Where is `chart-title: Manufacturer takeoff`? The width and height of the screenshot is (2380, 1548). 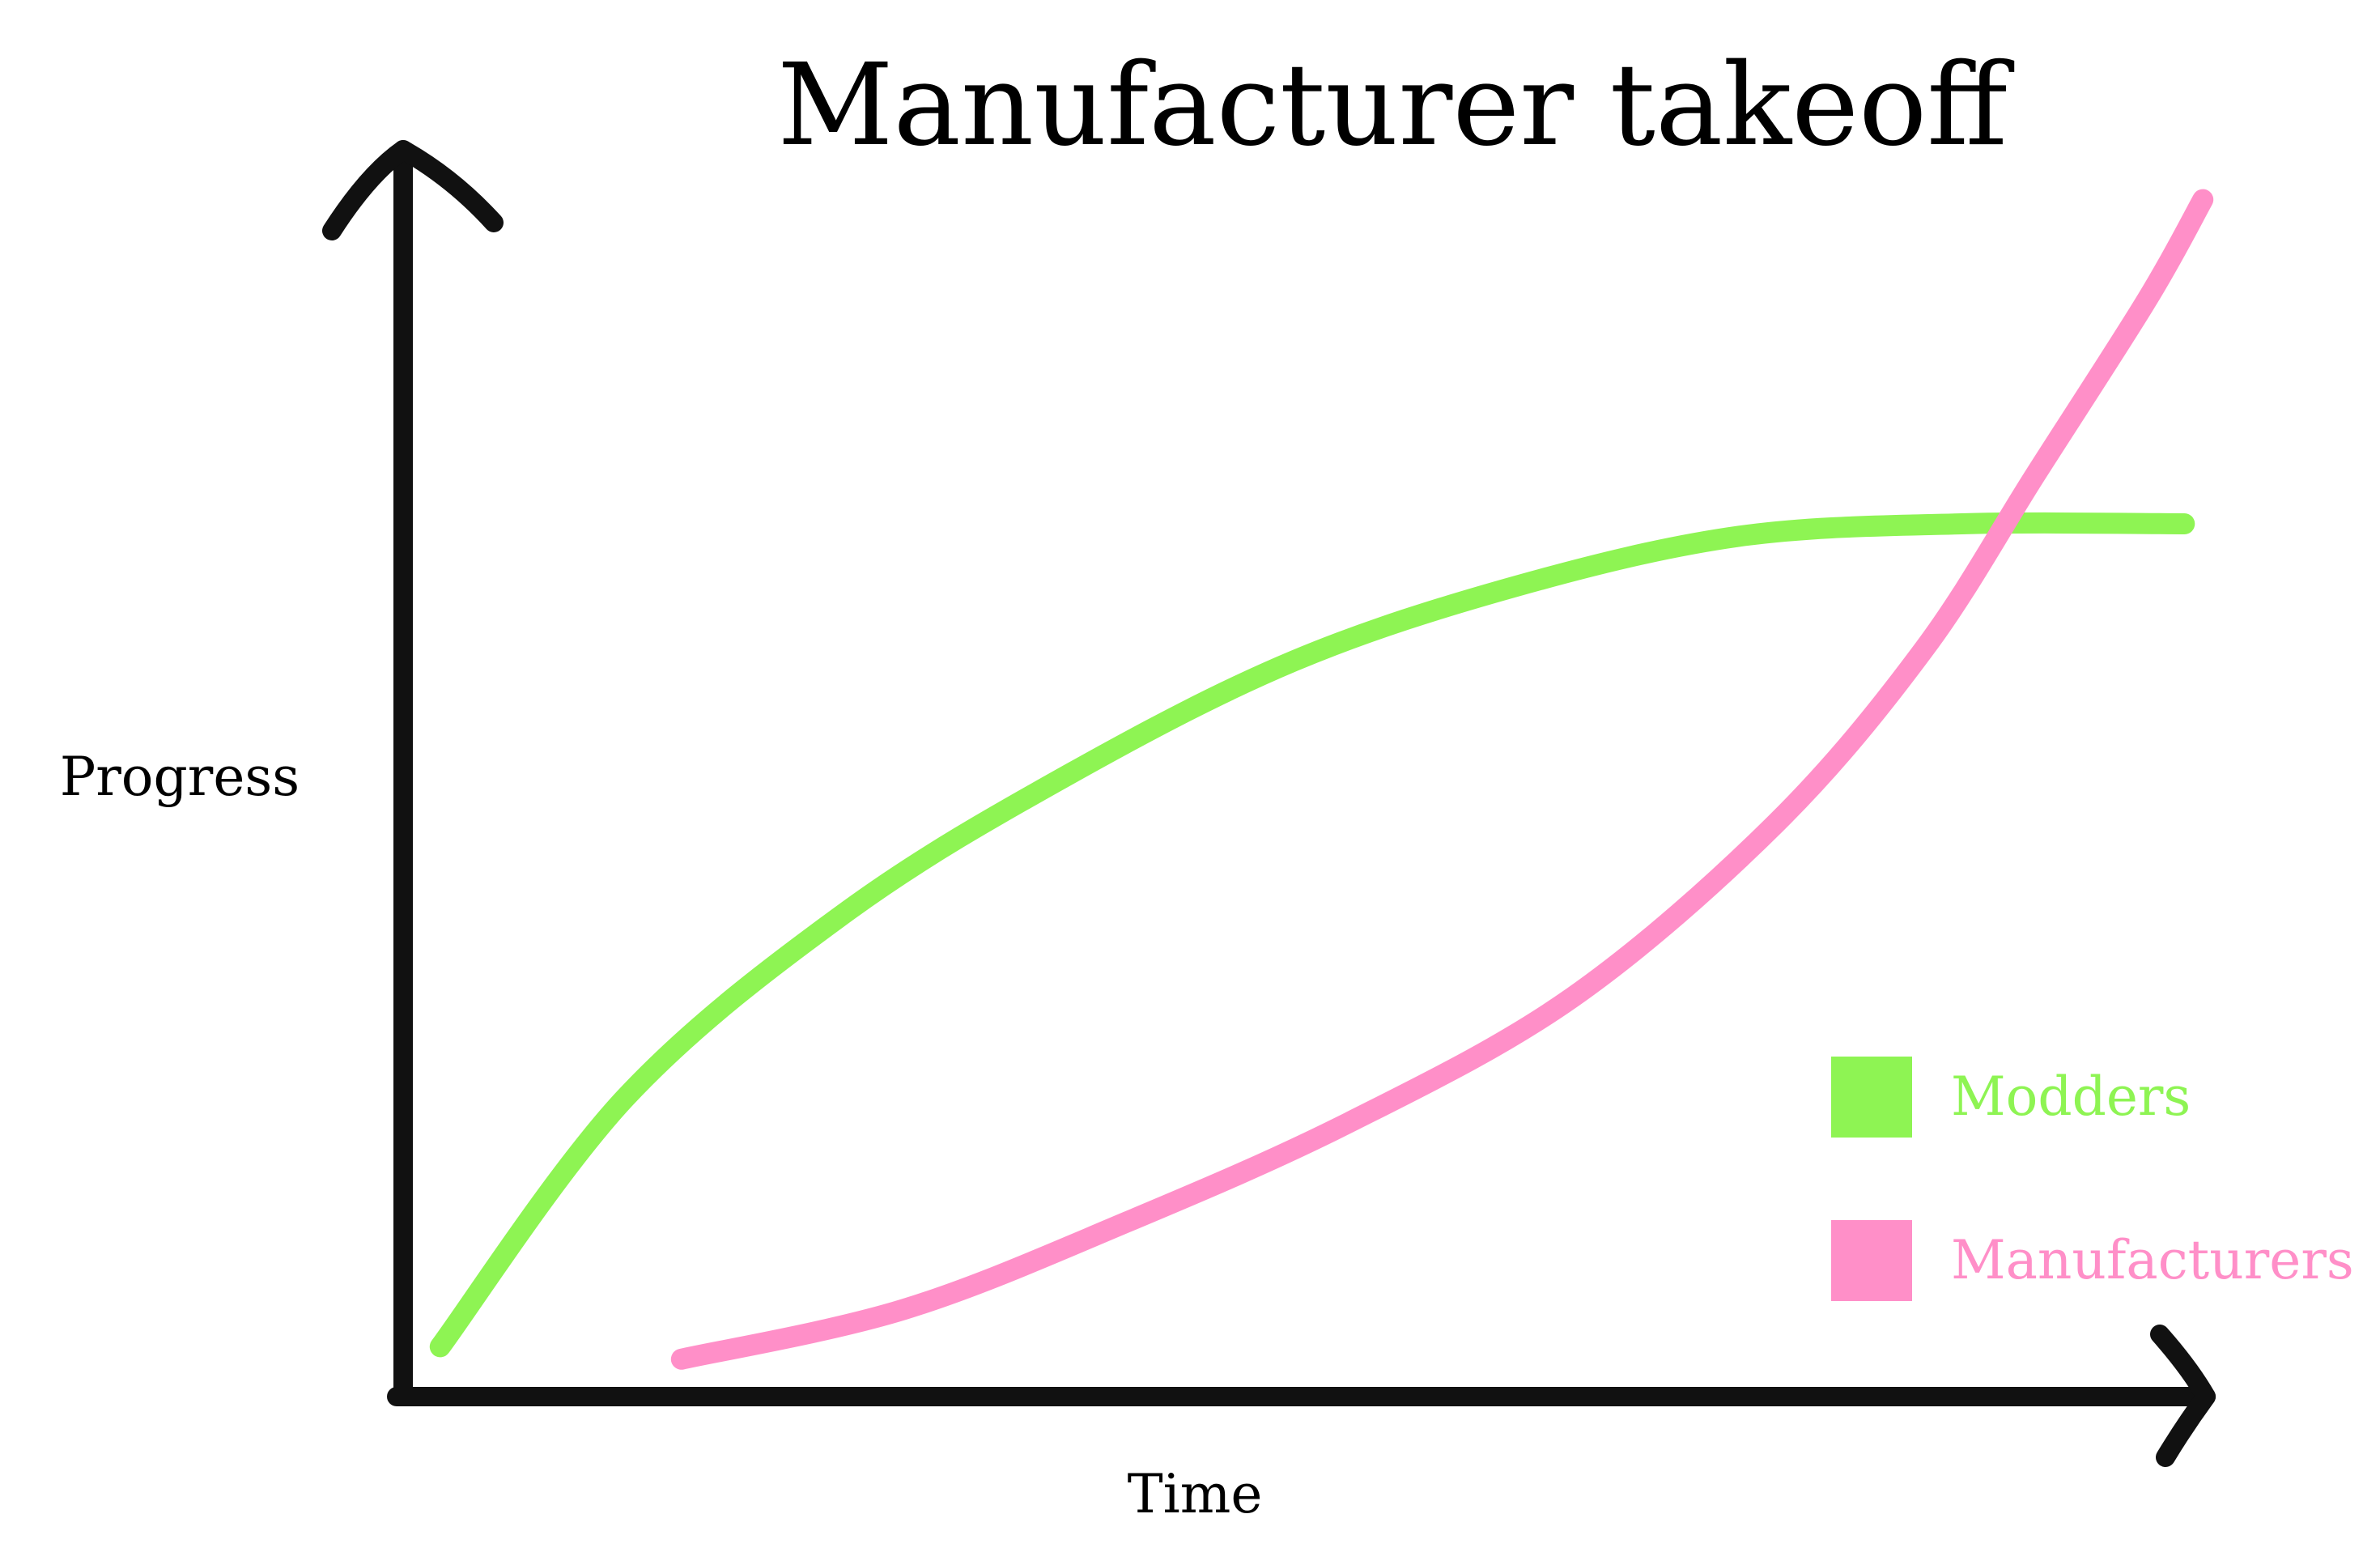 chart-title: Manufacturer takeoff is located at coordinates (1396, 106).